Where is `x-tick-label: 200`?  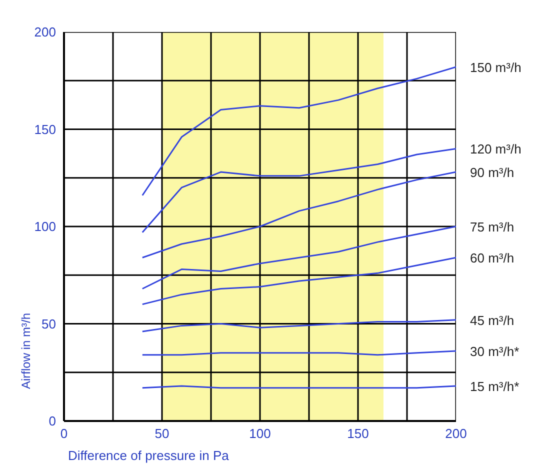 x-tick-label: 200 is located at coordinates (456, 434).